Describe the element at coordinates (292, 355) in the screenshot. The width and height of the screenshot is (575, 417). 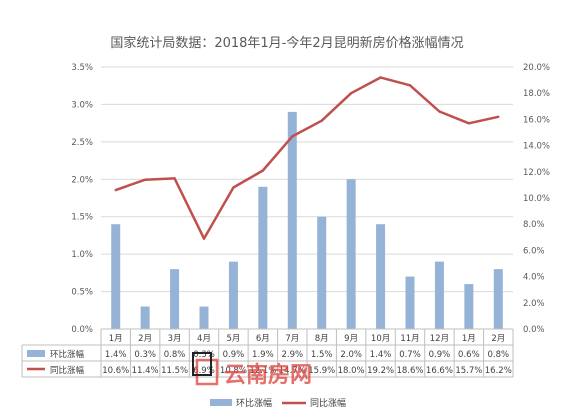
I see `bar-value-label: 2.9%` at that location.